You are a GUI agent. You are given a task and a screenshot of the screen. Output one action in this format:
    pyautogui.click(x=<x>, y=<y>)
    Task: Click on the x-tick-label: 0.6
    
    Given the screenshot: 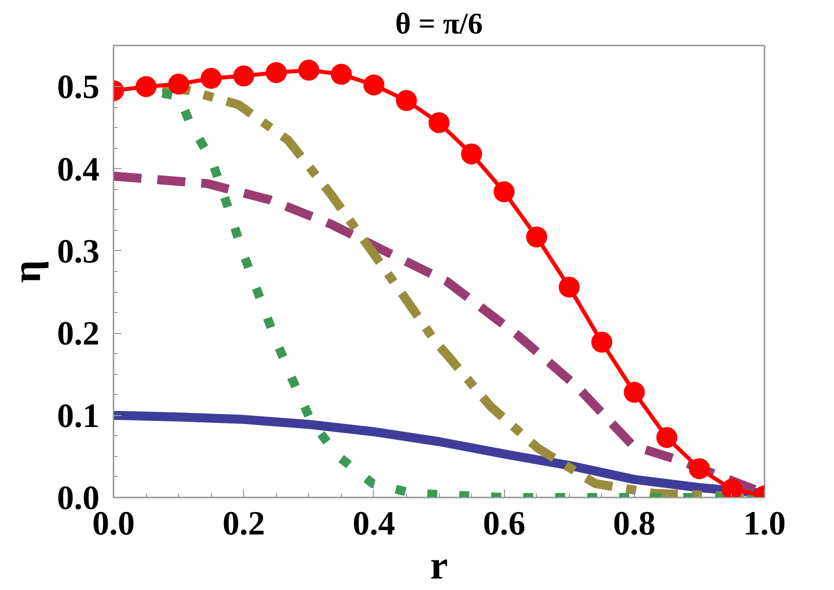 What is the action you would take?
    pyautogui.click(x=504, y=524)
    